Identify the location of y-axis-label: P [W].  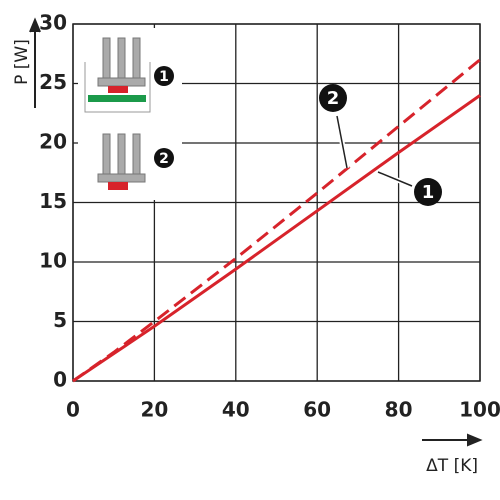
(22, 62).